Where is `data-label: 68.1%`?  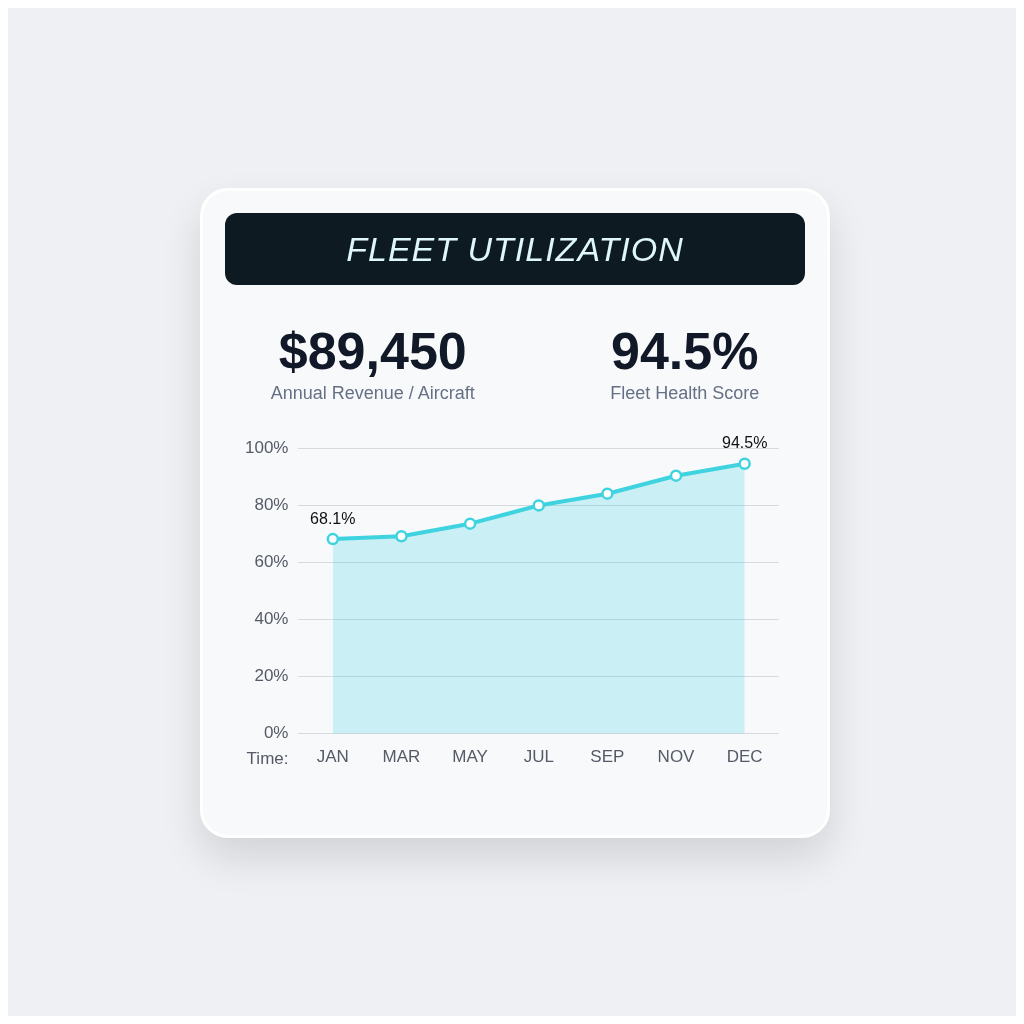 data-label: 68.1% is located at coordinates (333, 518).